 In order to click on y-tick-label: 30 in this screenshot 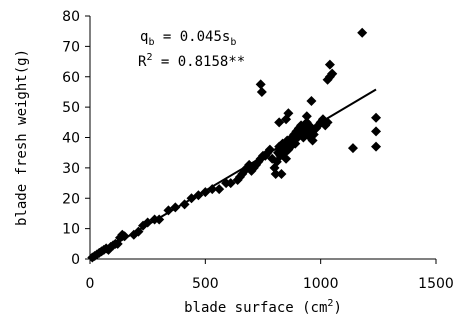, I will do `click(71, 169)`.